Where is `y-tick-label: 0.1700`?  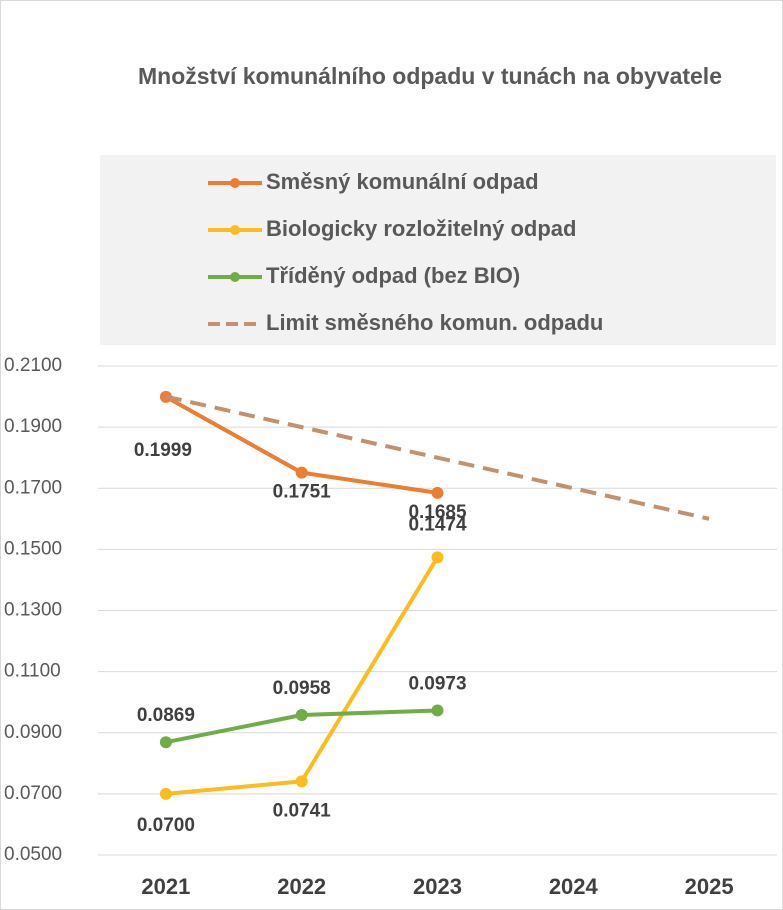
y-tick-label: 0.1700 is located at coordinates (33, 487).